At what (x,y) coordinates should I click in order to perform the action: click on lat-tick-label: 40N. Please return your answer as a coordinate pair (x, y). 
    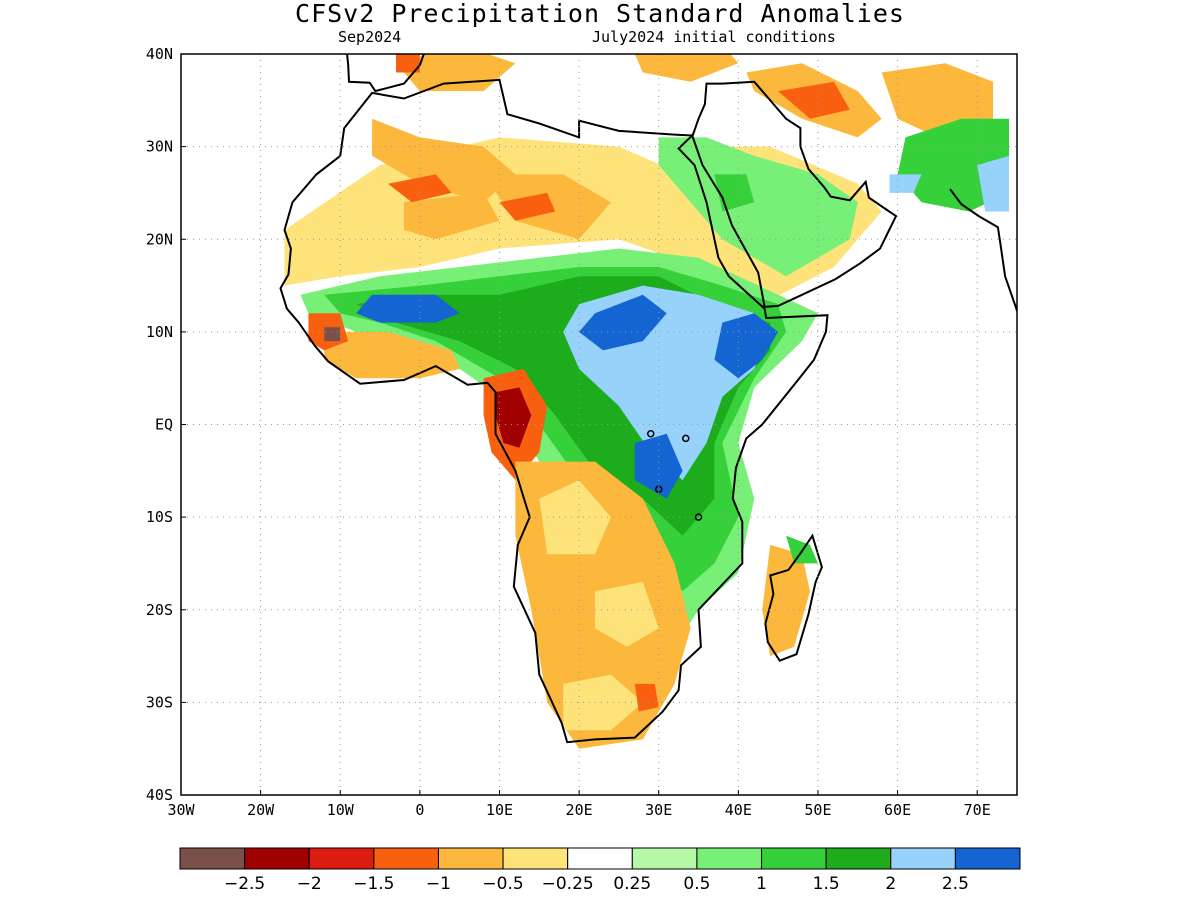
    Looking at the image, I should click on (159, 54).